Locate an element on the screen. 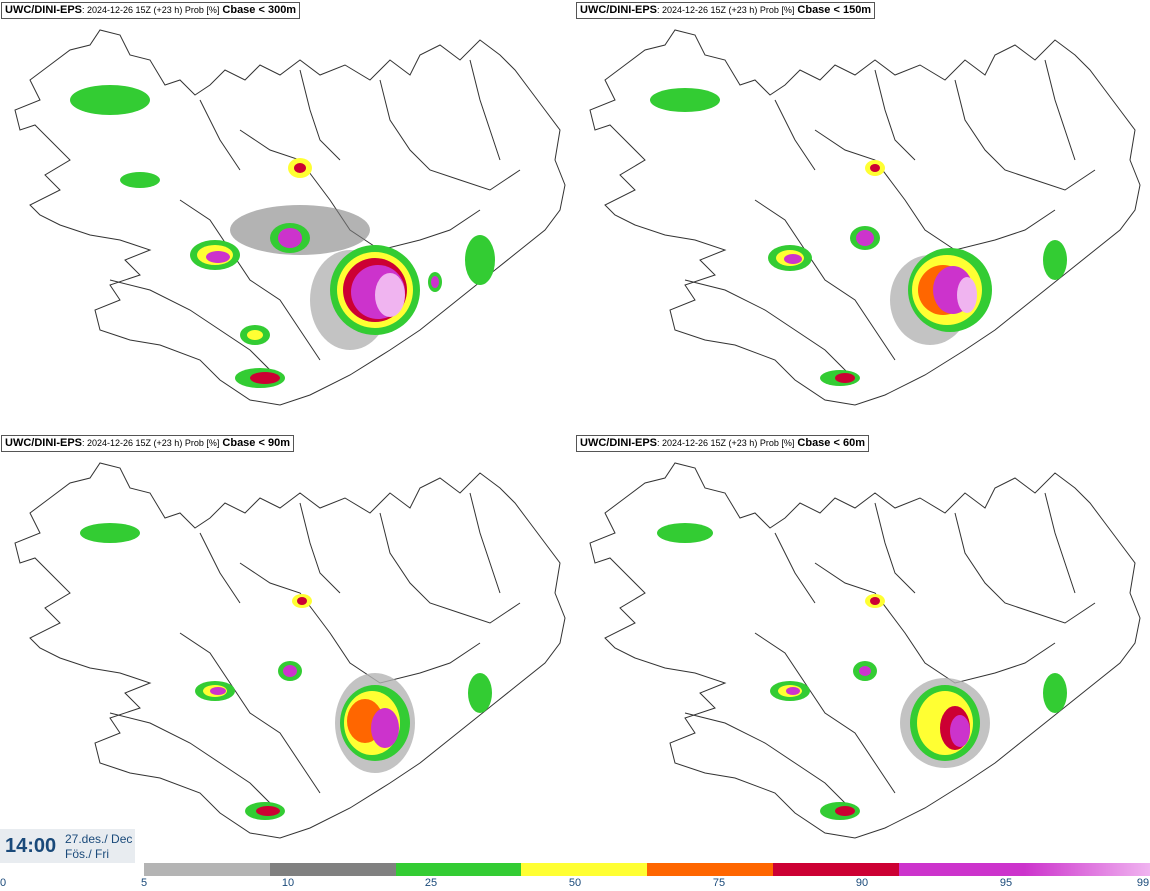  colorbar-tick-label: 50 is located at coordinates (575, 883).